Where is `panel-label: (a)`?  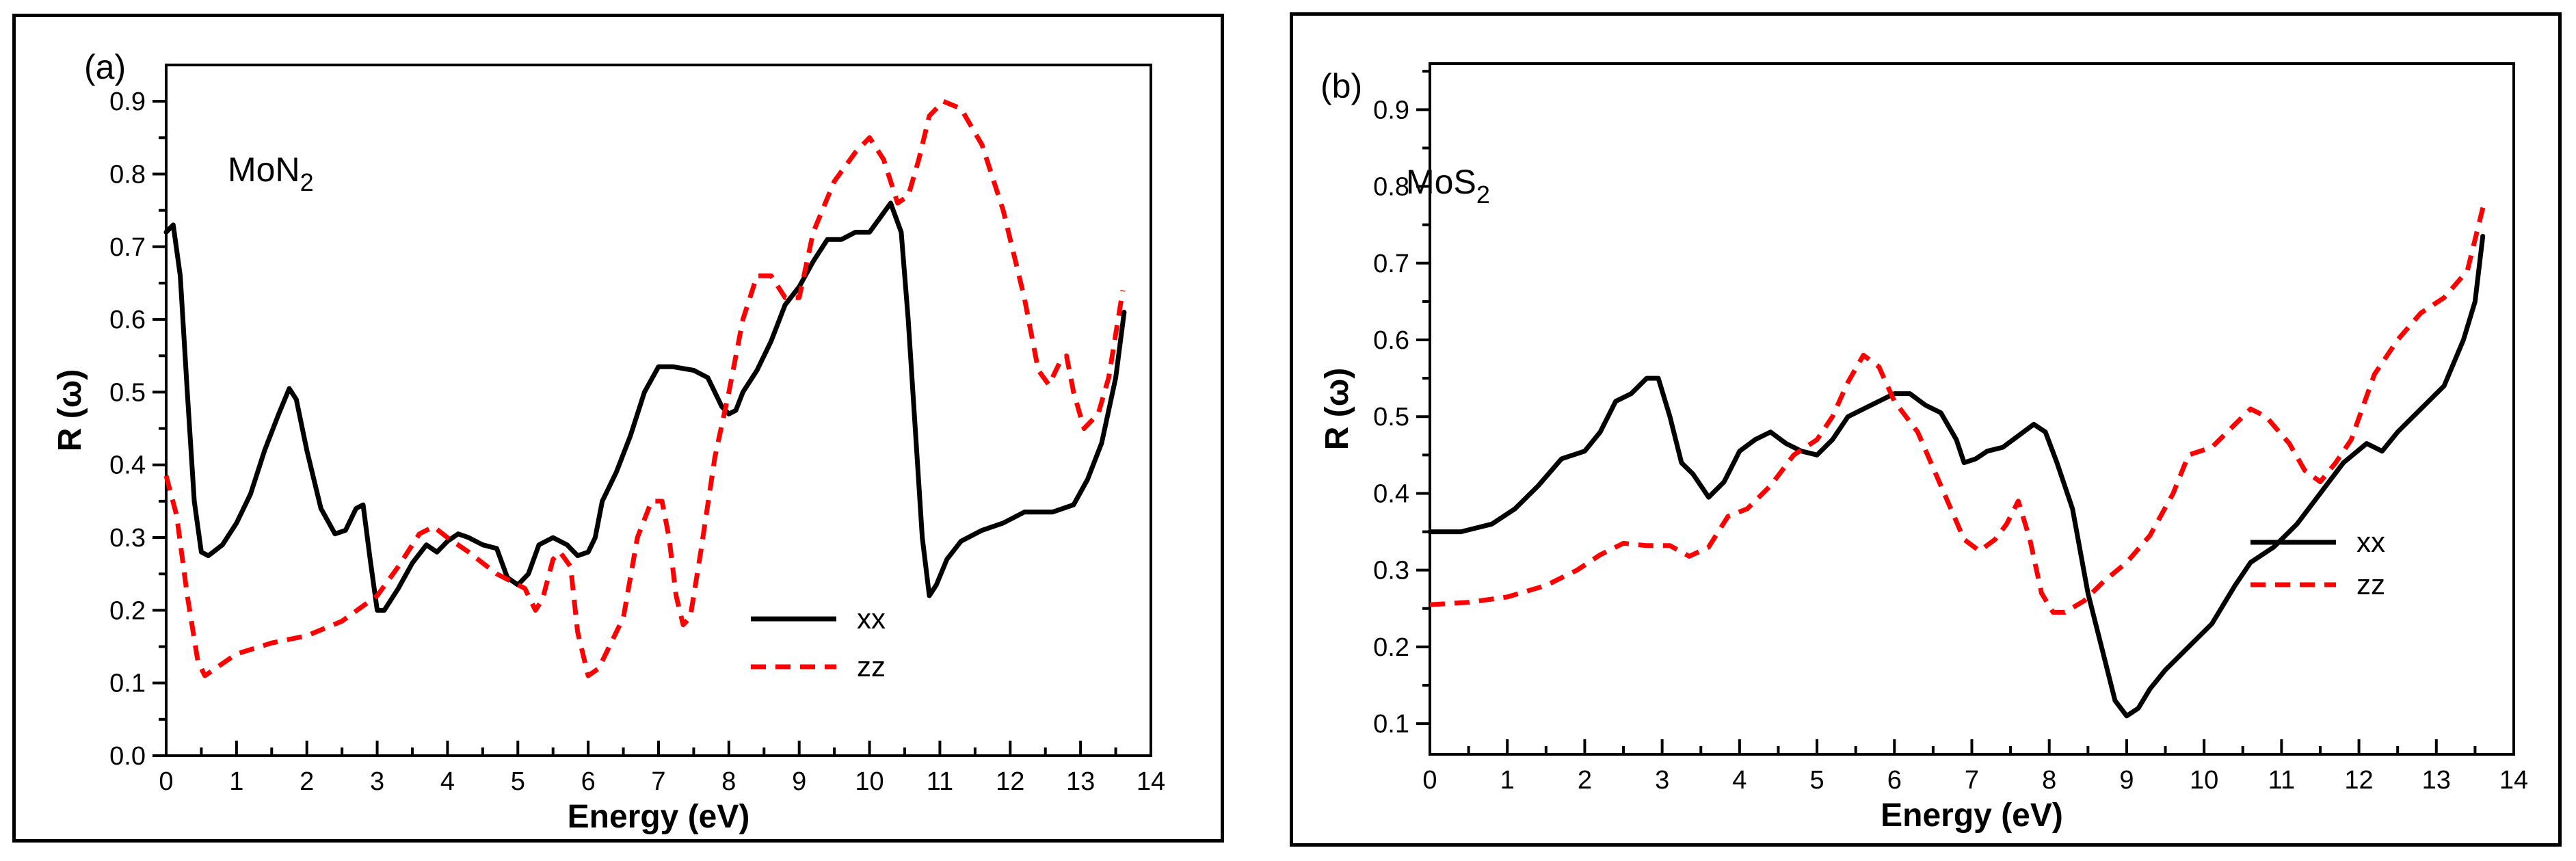 panel-label: (a) is located at coordinates (105, 67).